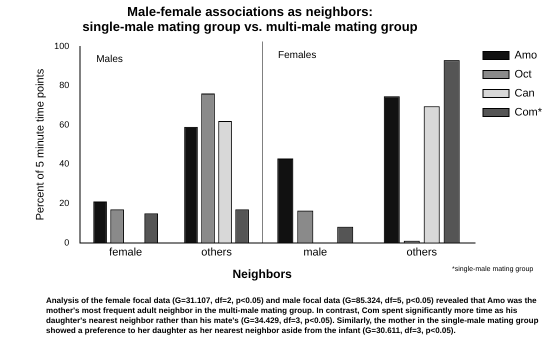 Image resolution: width=552 pixels, height=348 pixels. I want to click on y-tick-label: 100, so click(62, 45).